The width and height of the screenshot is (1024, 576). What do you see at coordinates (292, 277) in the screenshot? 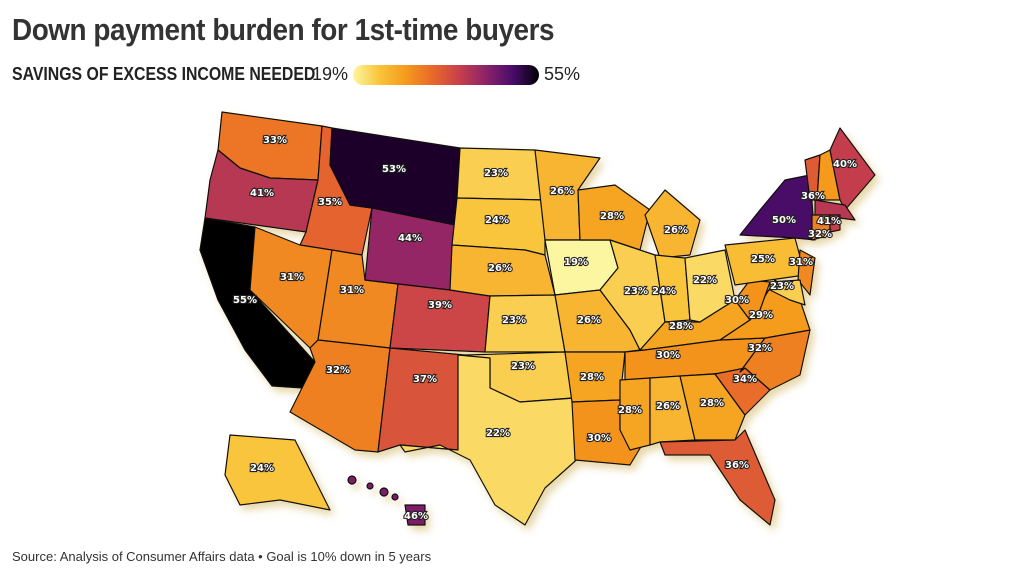
I see `state-label-nv: 31%` at bounding box center [292, 277].